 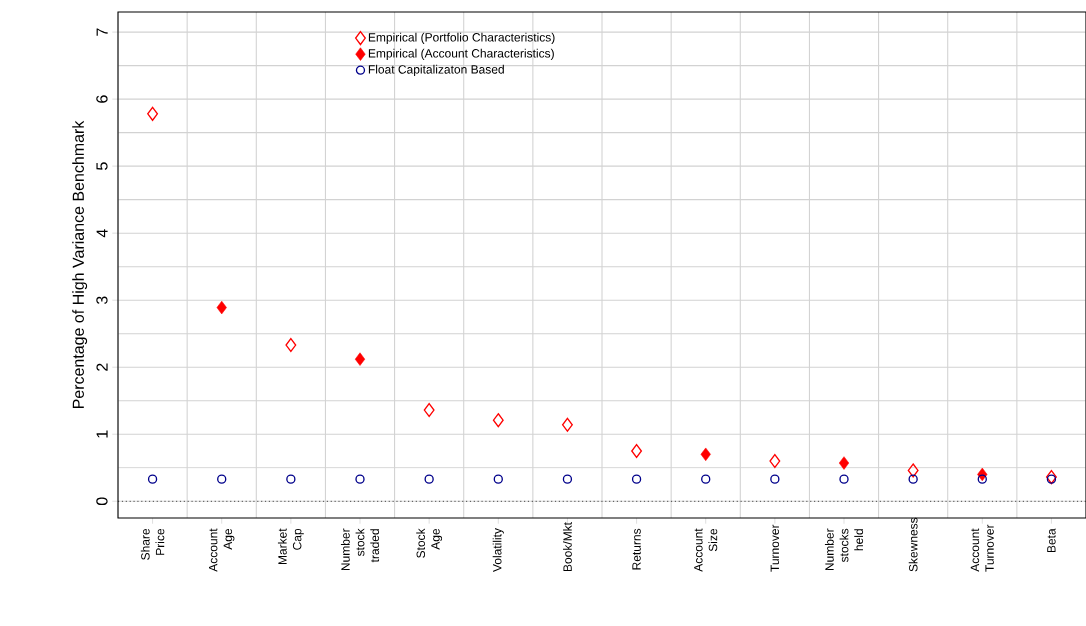 I want to click on y-tick-label: 3, so click(x=102, y=300).